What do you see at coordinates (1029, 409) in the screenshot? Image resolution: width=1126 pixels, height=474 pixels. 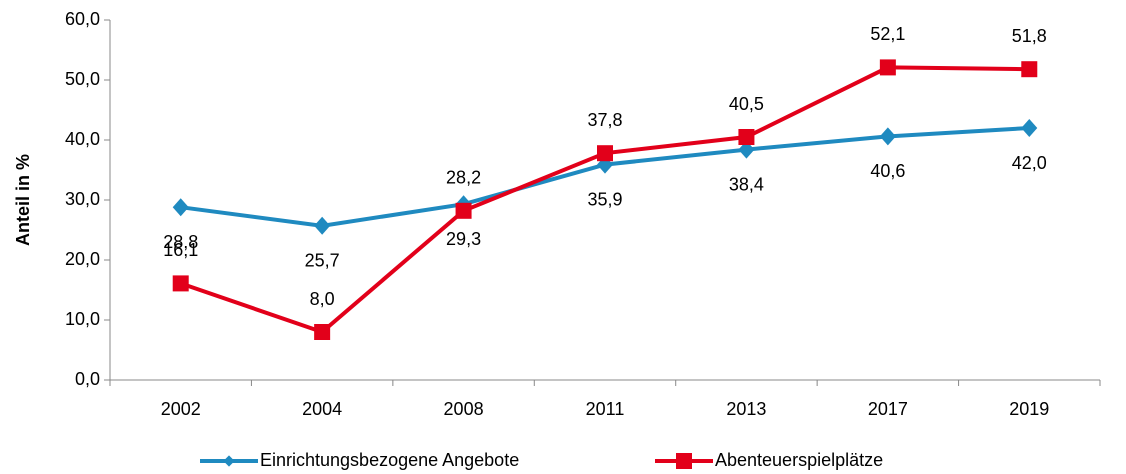 I see `x-tick-label: 2019` at bounding box center [1029, 409].